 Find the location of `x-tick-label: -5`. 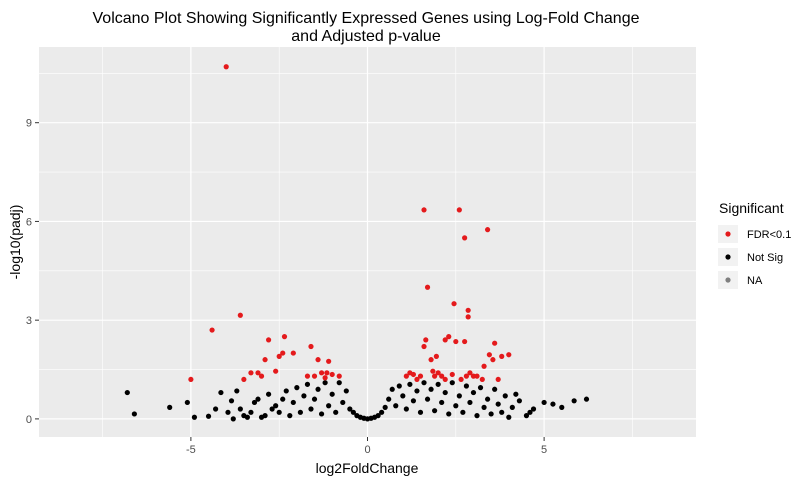

x-tick-label: -5 is located at coordinates (191, 450).